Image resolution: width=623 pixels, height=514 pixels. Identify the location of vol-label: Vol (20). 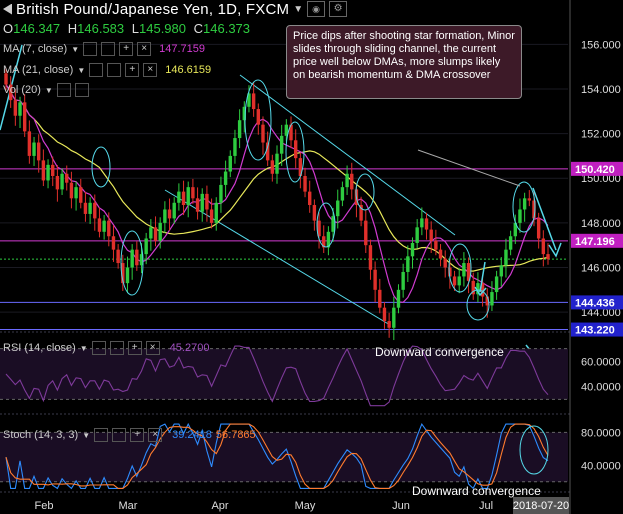
(22, 90).